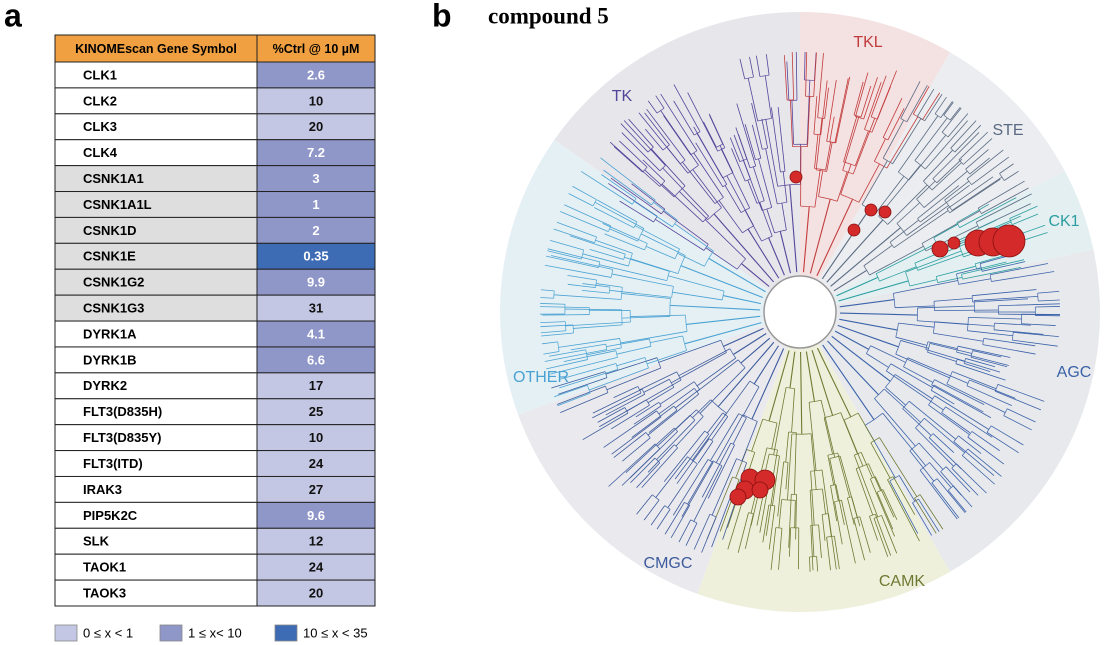 The width and height of the screenshot is (1120, 645). What do you see at coordinates (316, 49) in the screenshot?
I see `header-text: %Ctrl @ 10 µM` at bounding box center [316, 49].